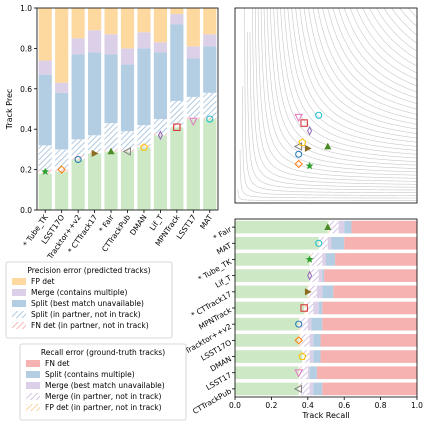 The image size is (436, 440). Describe the element at coordinates (206, 222) in the screenshot. I see `prec-xtick-label: MAT` at that location.